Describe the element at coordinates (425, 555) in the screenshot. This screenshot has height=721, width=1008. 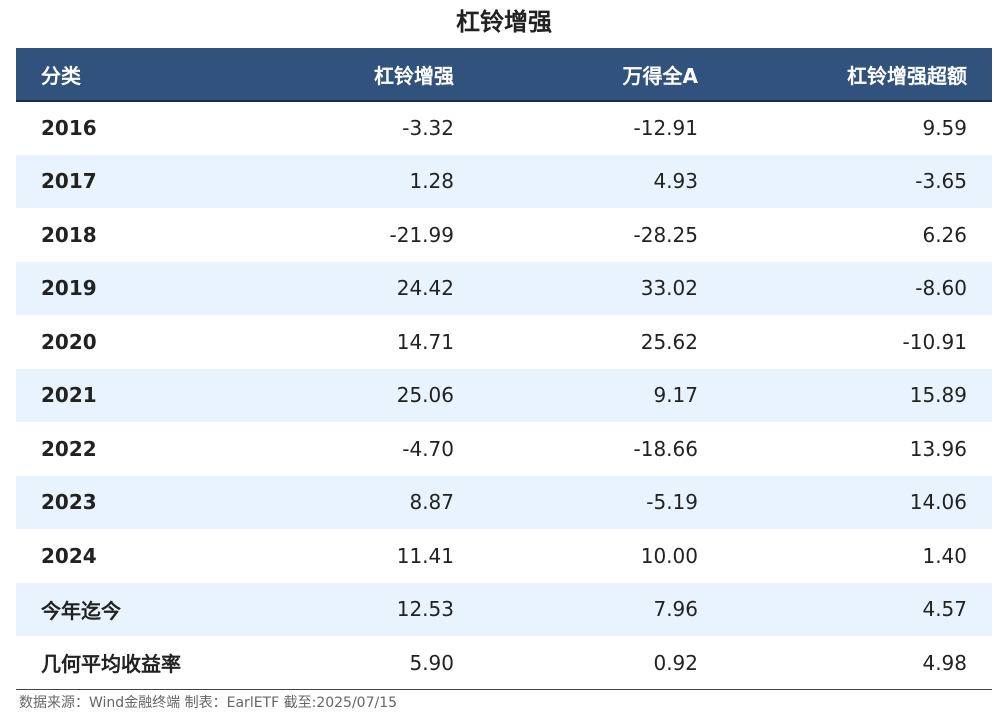
I see `barbell-enhanced-cell: 11.41` at that location.